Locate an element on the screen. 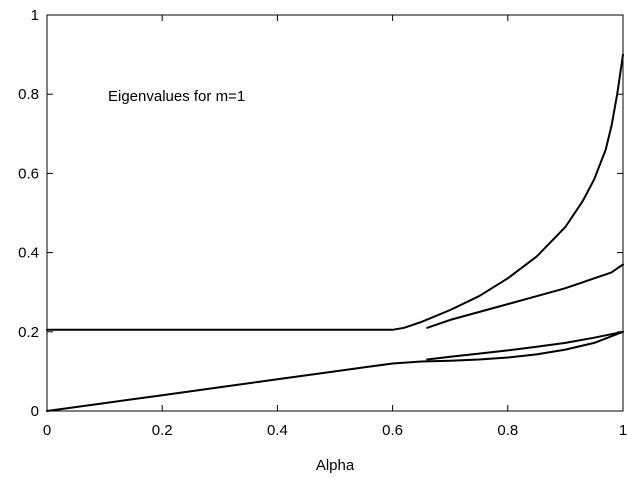 The width and height of the screenshot is (627, 478). chart-annotation: Eigenvalues for m=1 is located at coordinates (176, 96).